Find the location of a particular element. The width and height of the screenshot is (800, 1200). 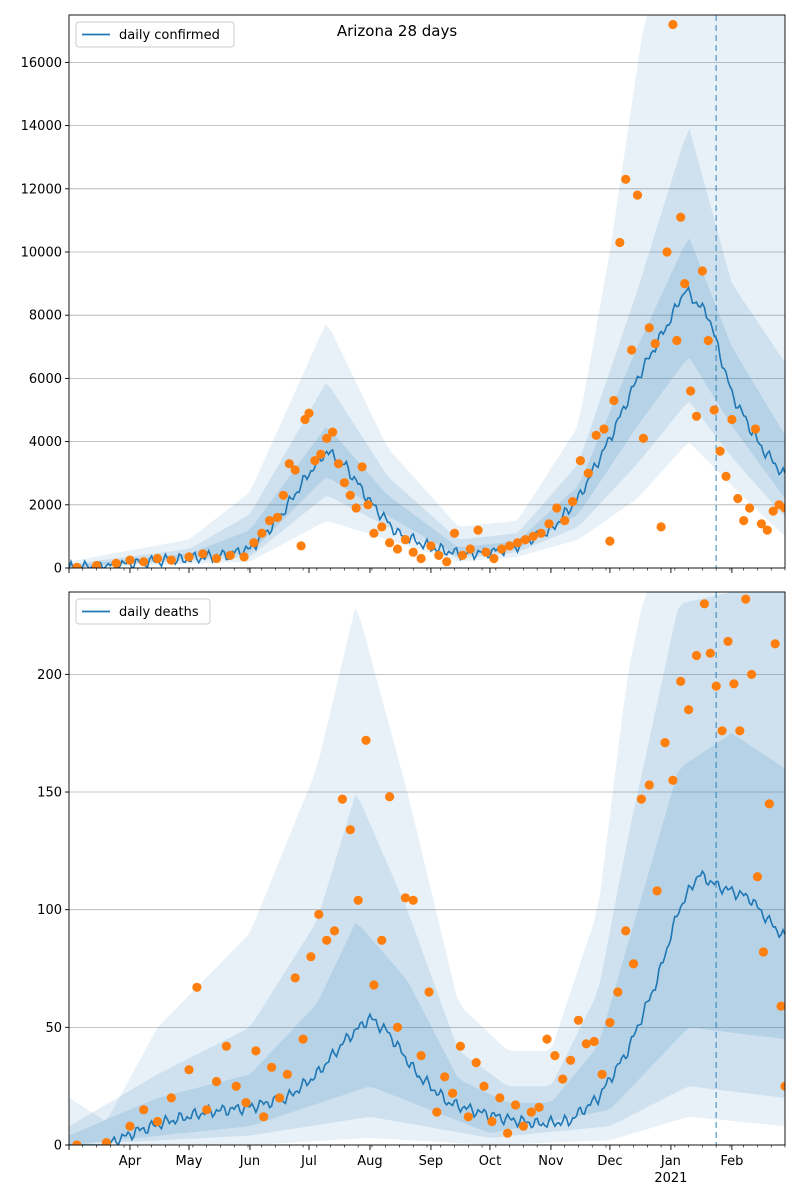

legend-label: daily confirmed is located at coordinates (169, 35).